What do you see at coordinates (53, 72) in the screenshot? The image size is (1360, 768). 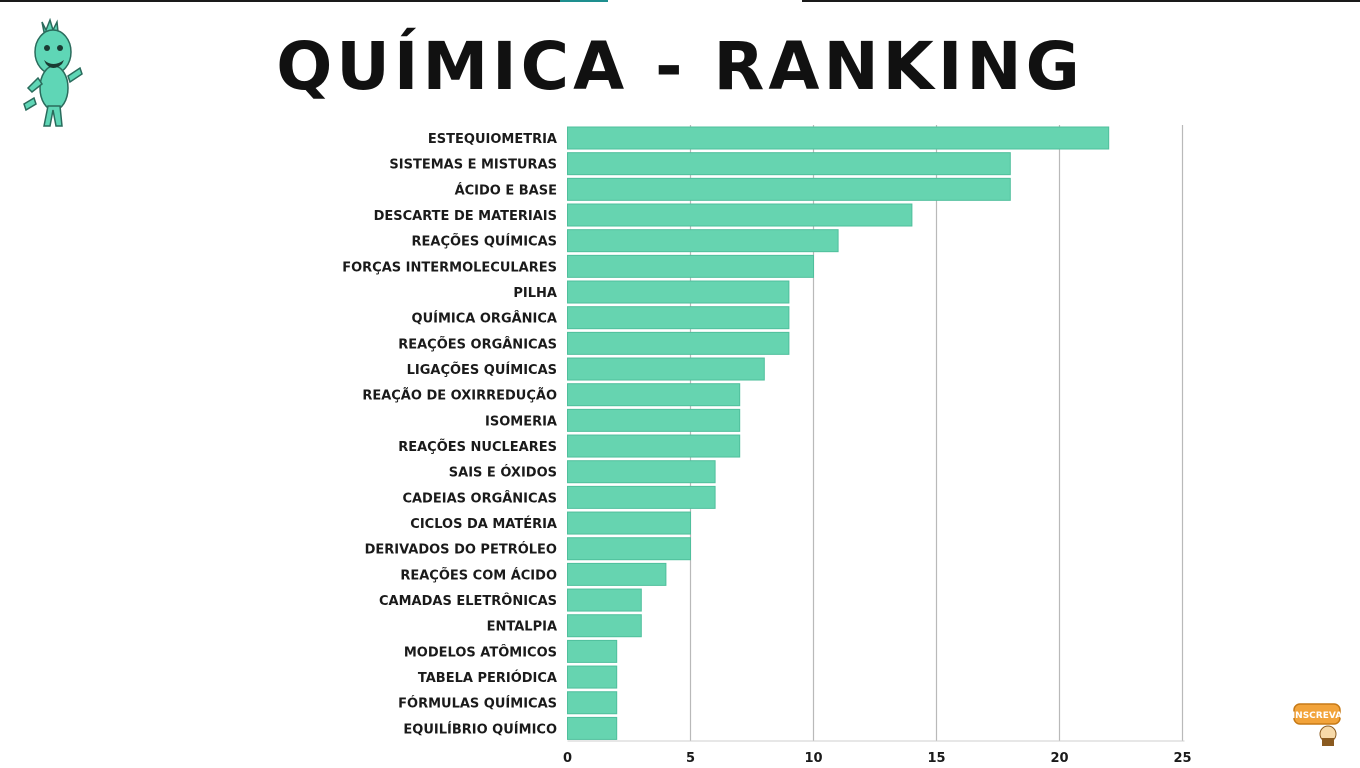 I see `mascot-icon` at bounding box center [53, 72].